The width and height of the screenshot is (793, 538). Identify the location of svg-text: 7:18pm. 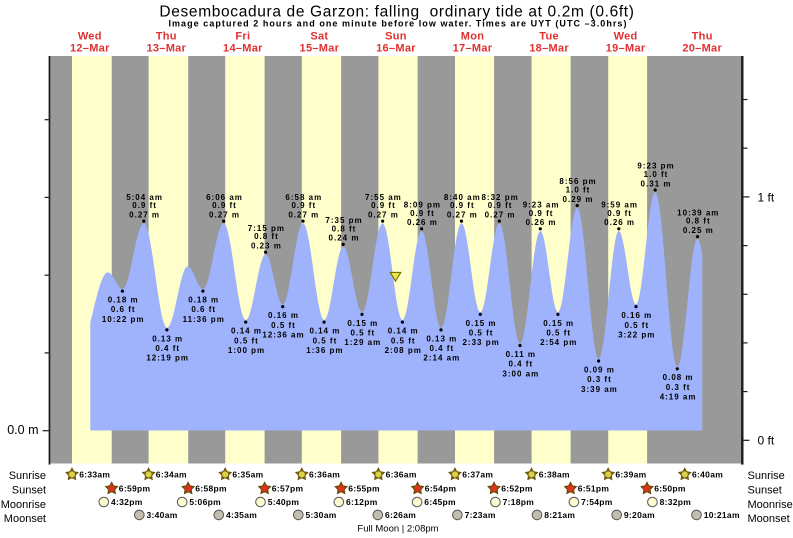
(519, 502).